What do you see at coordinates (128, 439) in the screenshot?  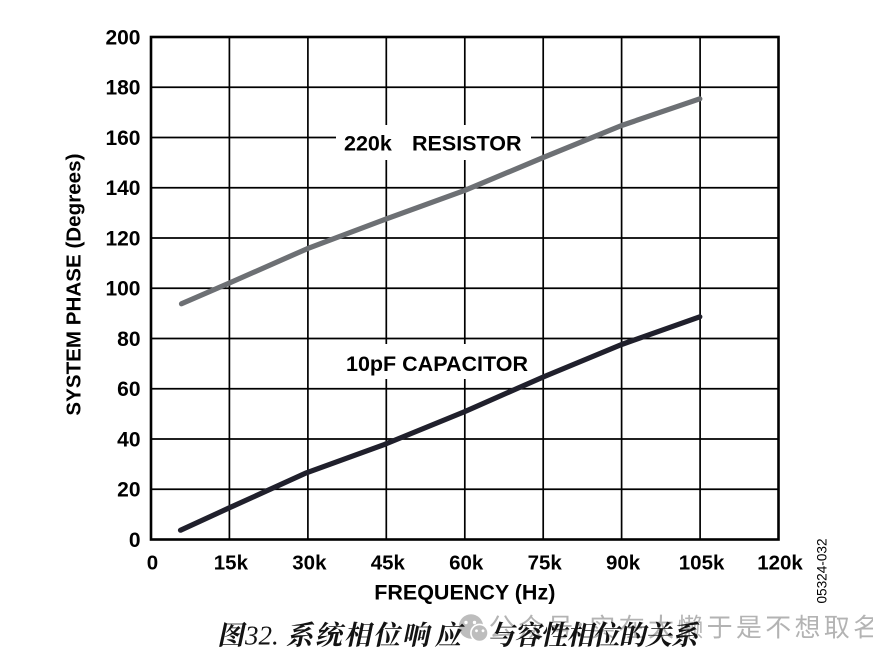 I see `svg-text: 40` at bounding box center [128, 439].